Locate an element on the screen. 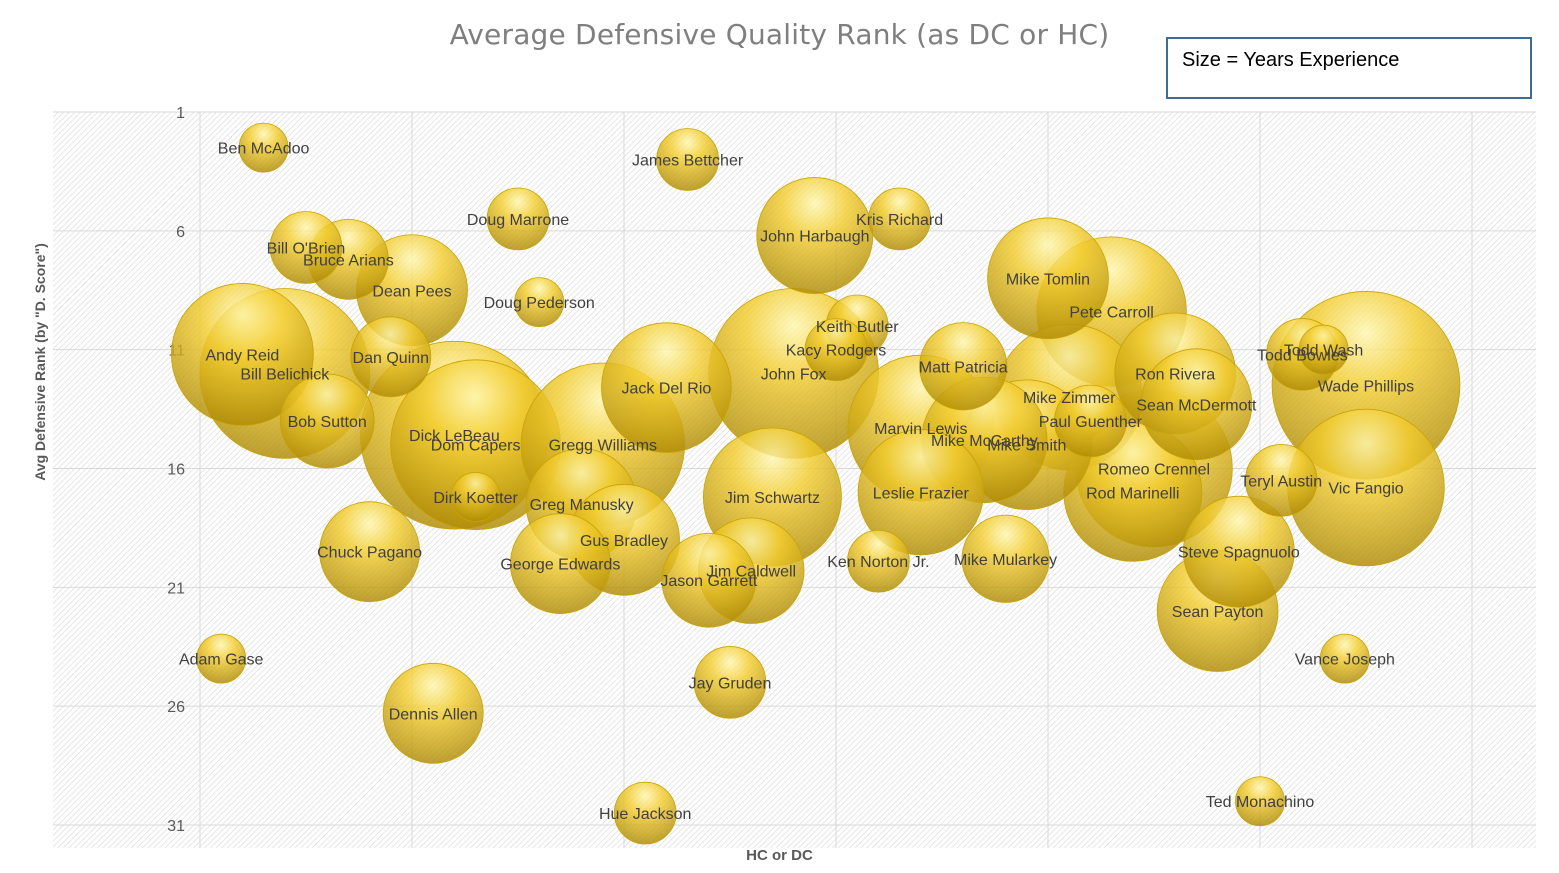 This screenshot has width=1559, height=873. bubble-doug-pederson is located at coordinates (539, 302).